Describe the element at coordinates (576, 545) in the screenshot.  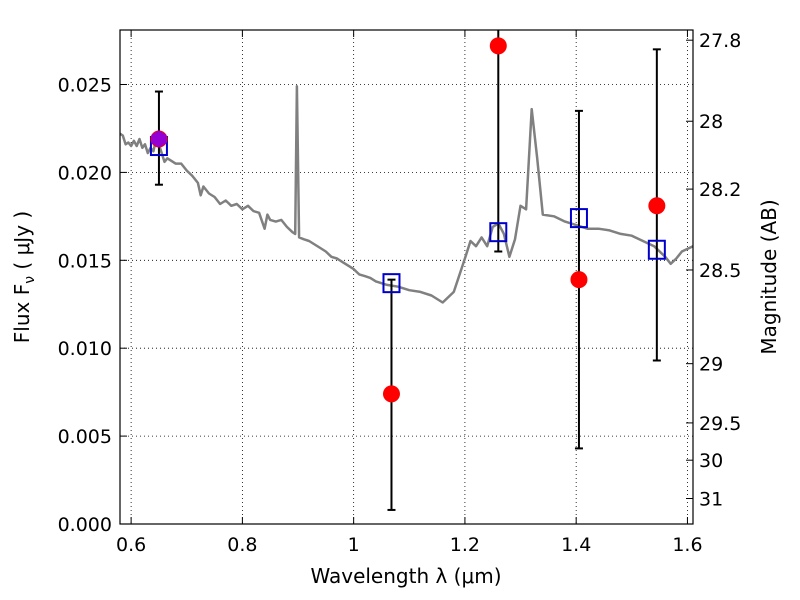
I see `x-tick-label: 1.4` at that location.